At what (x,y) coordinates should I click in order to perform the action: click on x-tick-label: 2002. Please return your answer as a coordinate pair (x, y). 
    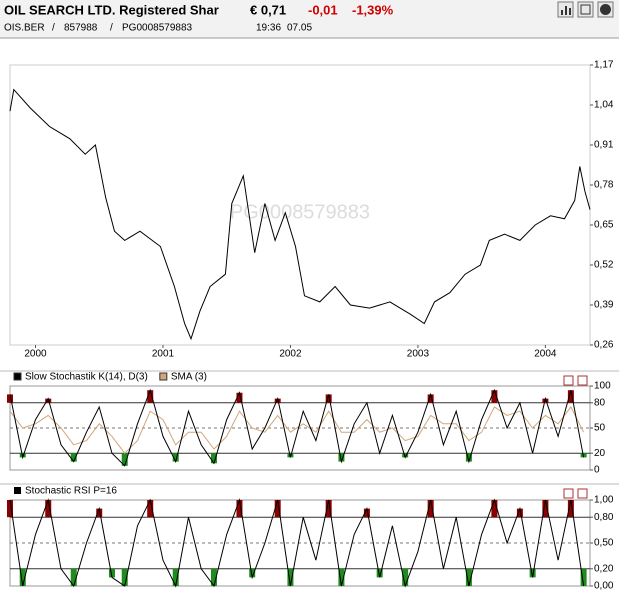
    Looking at the image, I should click on (290, 354).